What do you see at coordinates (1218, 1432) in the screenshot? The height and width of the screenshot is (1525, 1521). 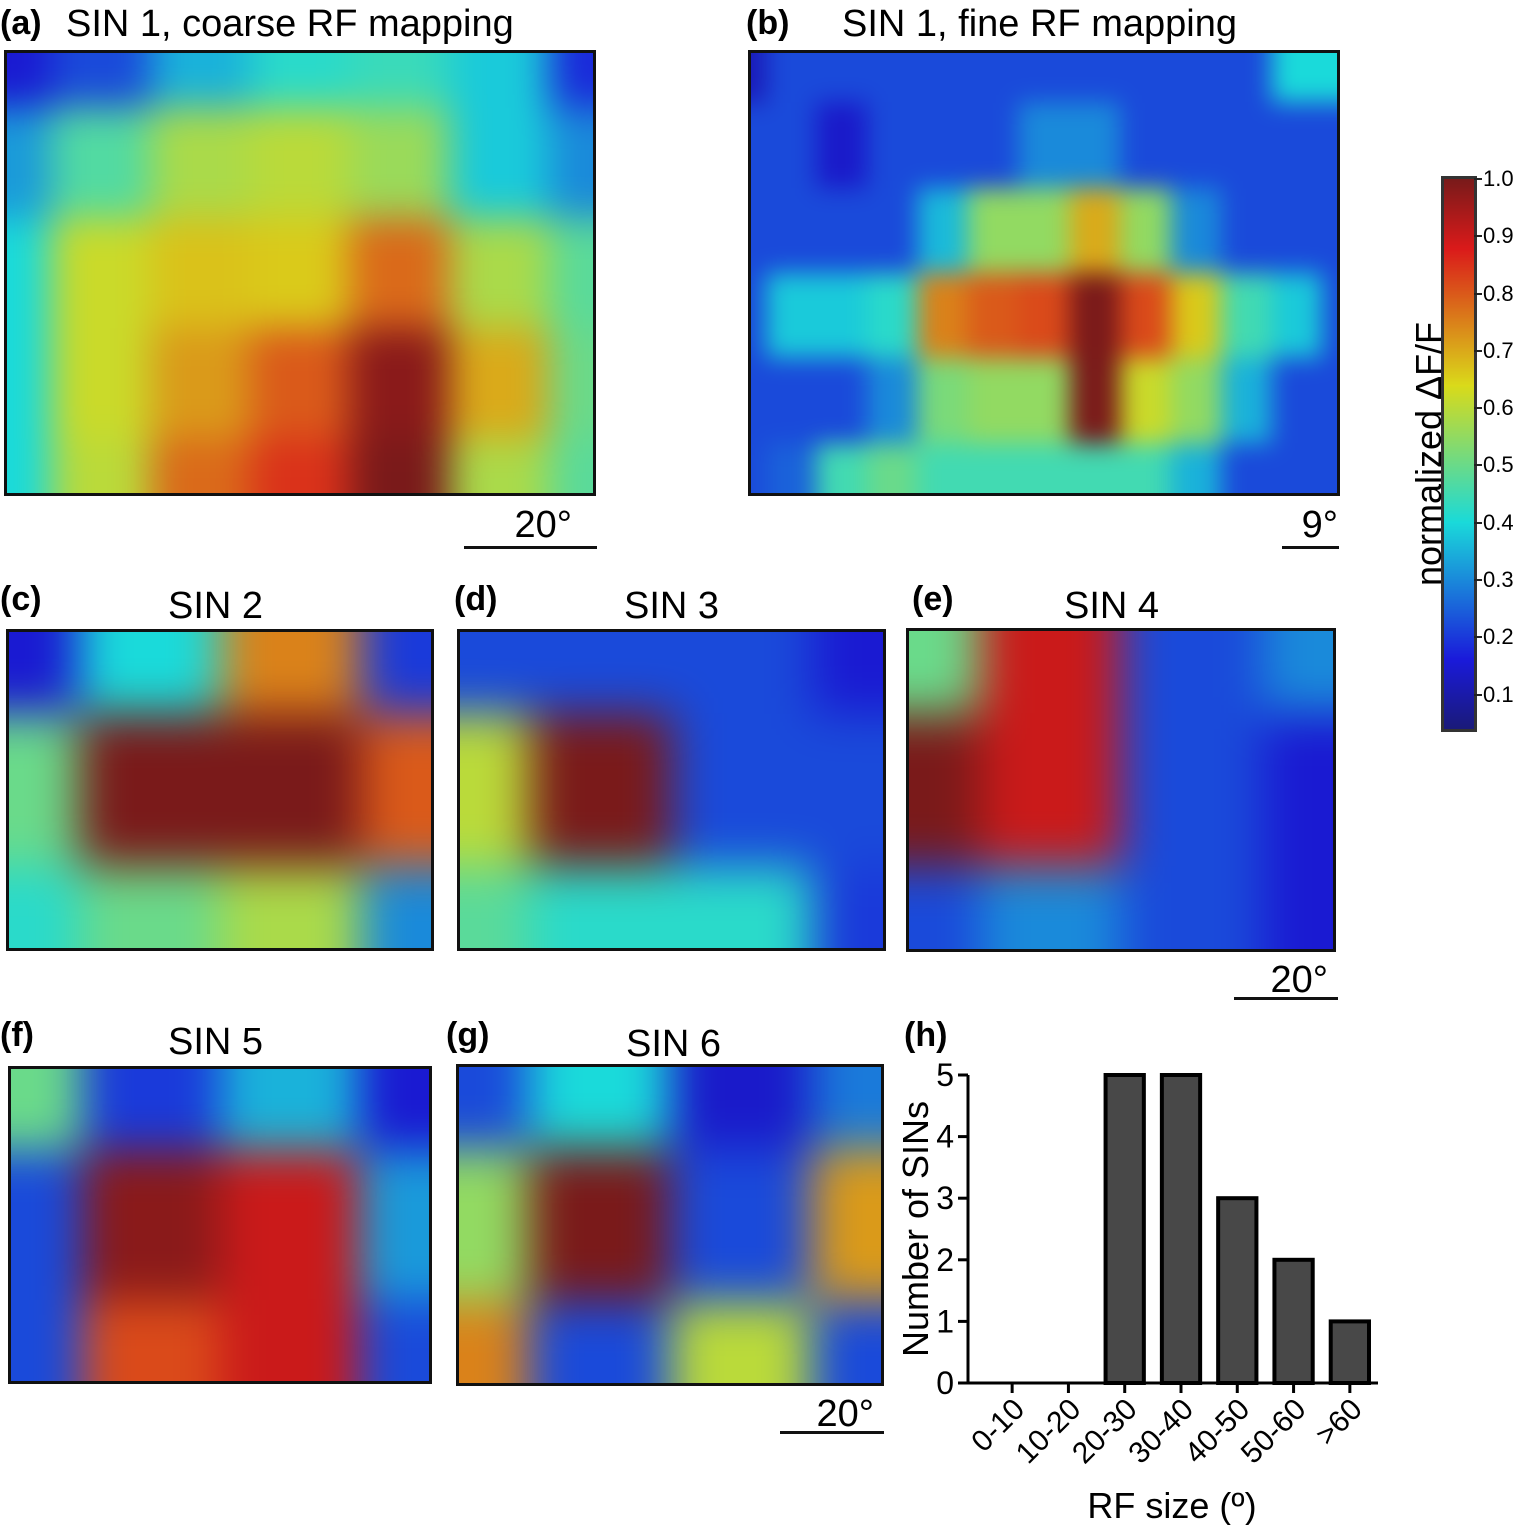 I see `x-tick-label: 40-50` at bounding box center [1218, 1432].